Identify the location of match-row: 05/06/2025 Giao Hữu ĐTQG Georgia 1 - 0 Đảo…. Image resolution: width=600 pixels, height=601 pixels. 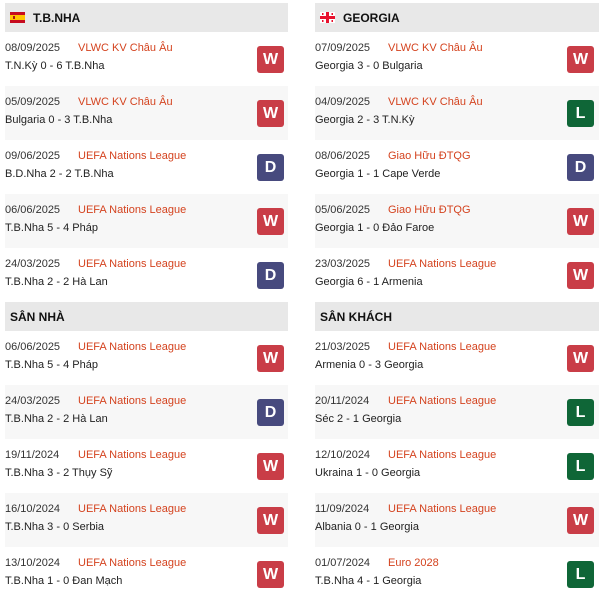
(457, 221).